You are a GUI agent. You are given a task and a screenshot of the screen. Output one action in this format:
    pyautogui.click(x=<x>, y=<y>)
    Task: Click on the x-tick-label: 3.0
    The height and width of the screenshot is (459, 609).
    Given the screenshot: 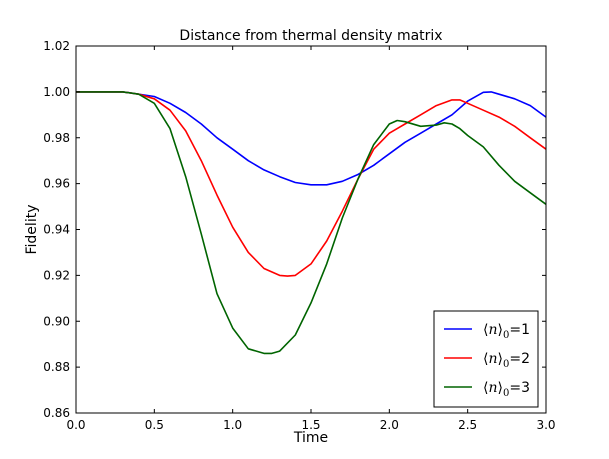 What is the action you would take?
    pyautogui.click(x=545, y=425)
    